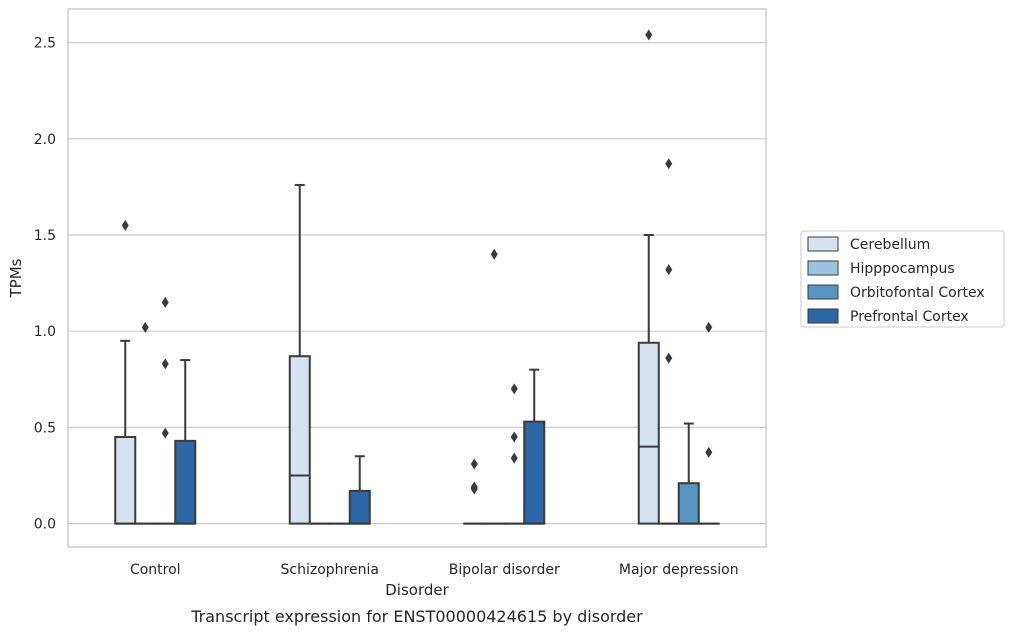 This screenshot has height=634, width=1014. I want to click on legend-frame, so click(902, 279).